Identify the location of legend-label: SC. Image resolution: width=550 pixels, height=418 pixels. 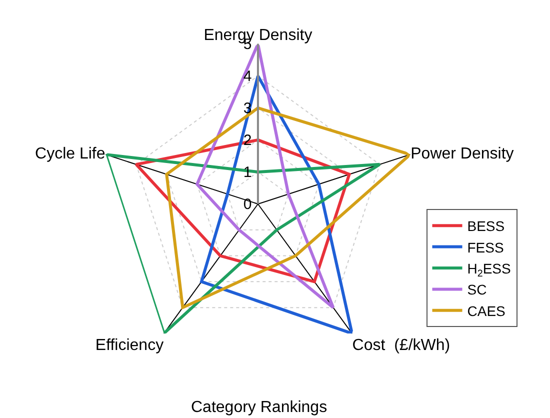
(477, 290).